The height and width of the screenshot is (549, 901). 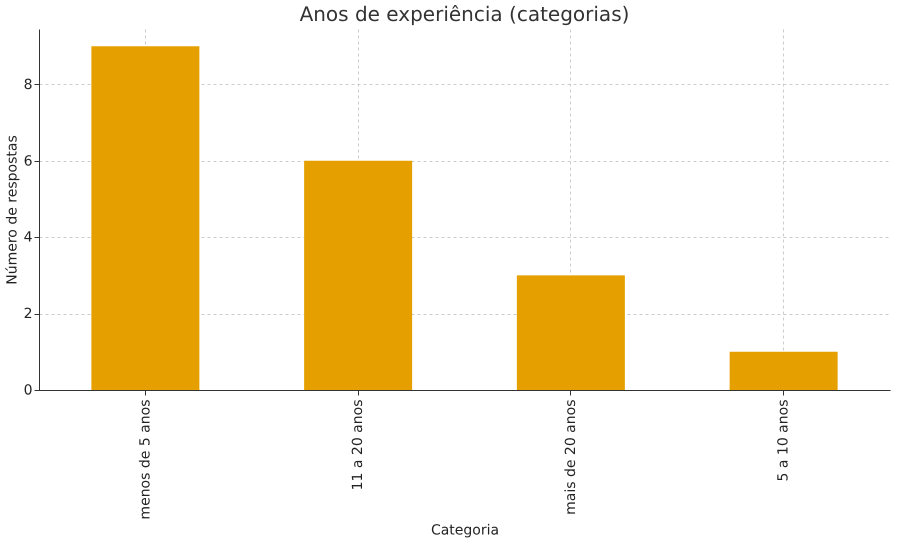 What do you see at coordinates (145, 460) in the screenshot?
I see `x-tick-label: menos de 5 anos` at bounding box center [145, 460].